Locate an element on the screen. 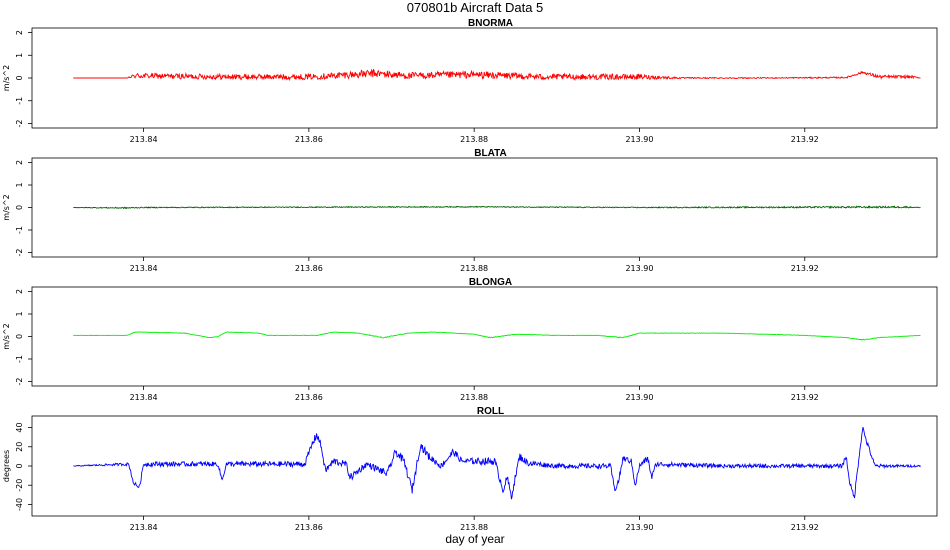 Image resolution: width=950 pixels, height=550 pixels. series-line-roll is located at coordinates (497, 463).